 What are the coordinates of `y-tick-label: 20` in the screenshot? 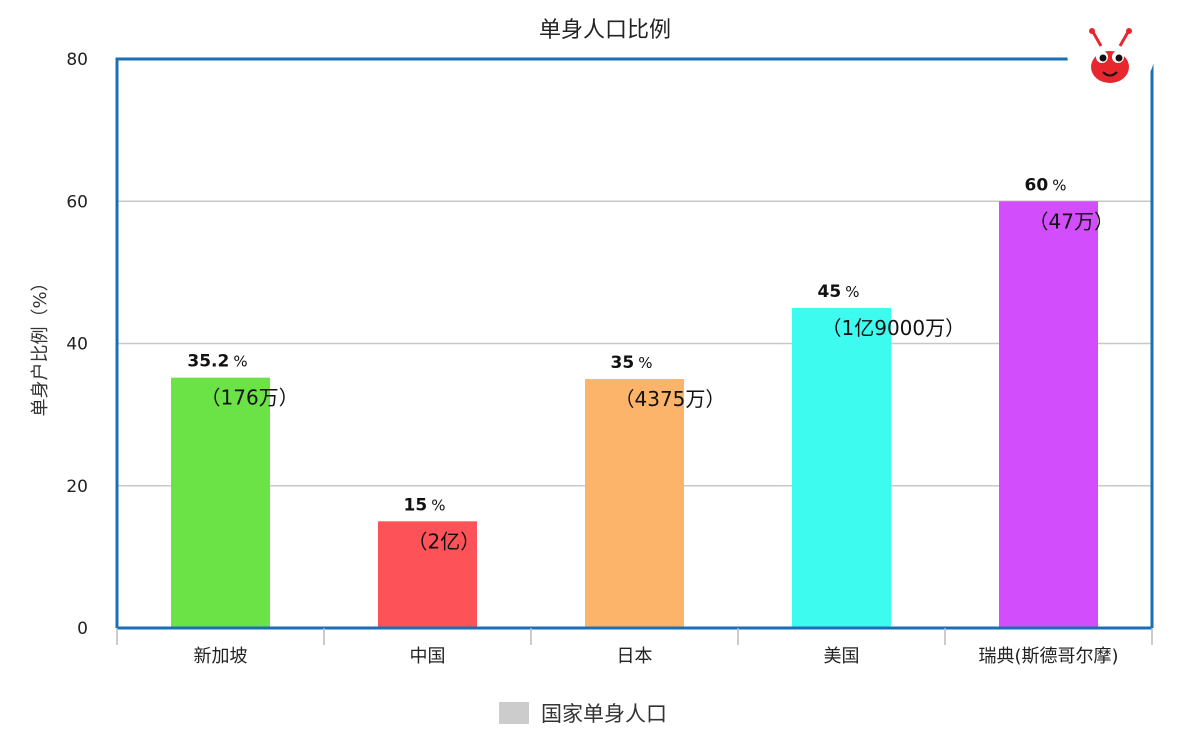 It's located at (77, 487).